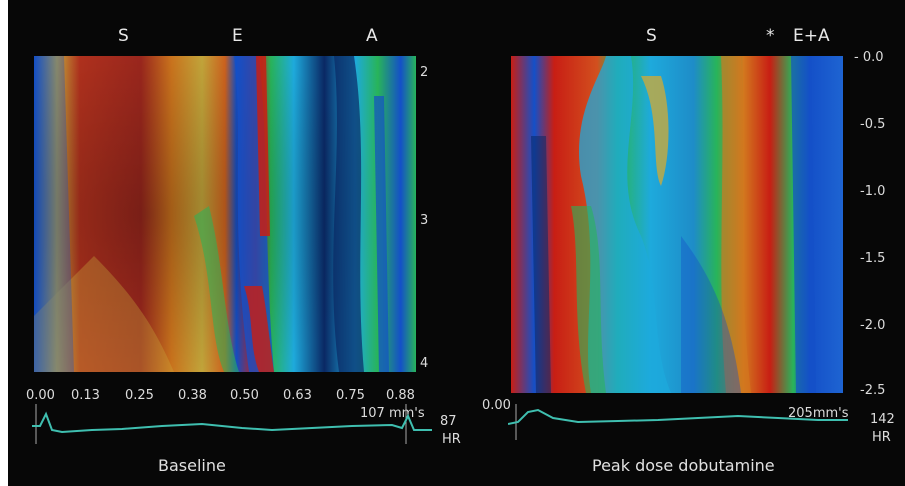 Image resolution: width=905 pixels, height=486 pixels. I want to click on left-phase-label-e: E, so click(237, 36).